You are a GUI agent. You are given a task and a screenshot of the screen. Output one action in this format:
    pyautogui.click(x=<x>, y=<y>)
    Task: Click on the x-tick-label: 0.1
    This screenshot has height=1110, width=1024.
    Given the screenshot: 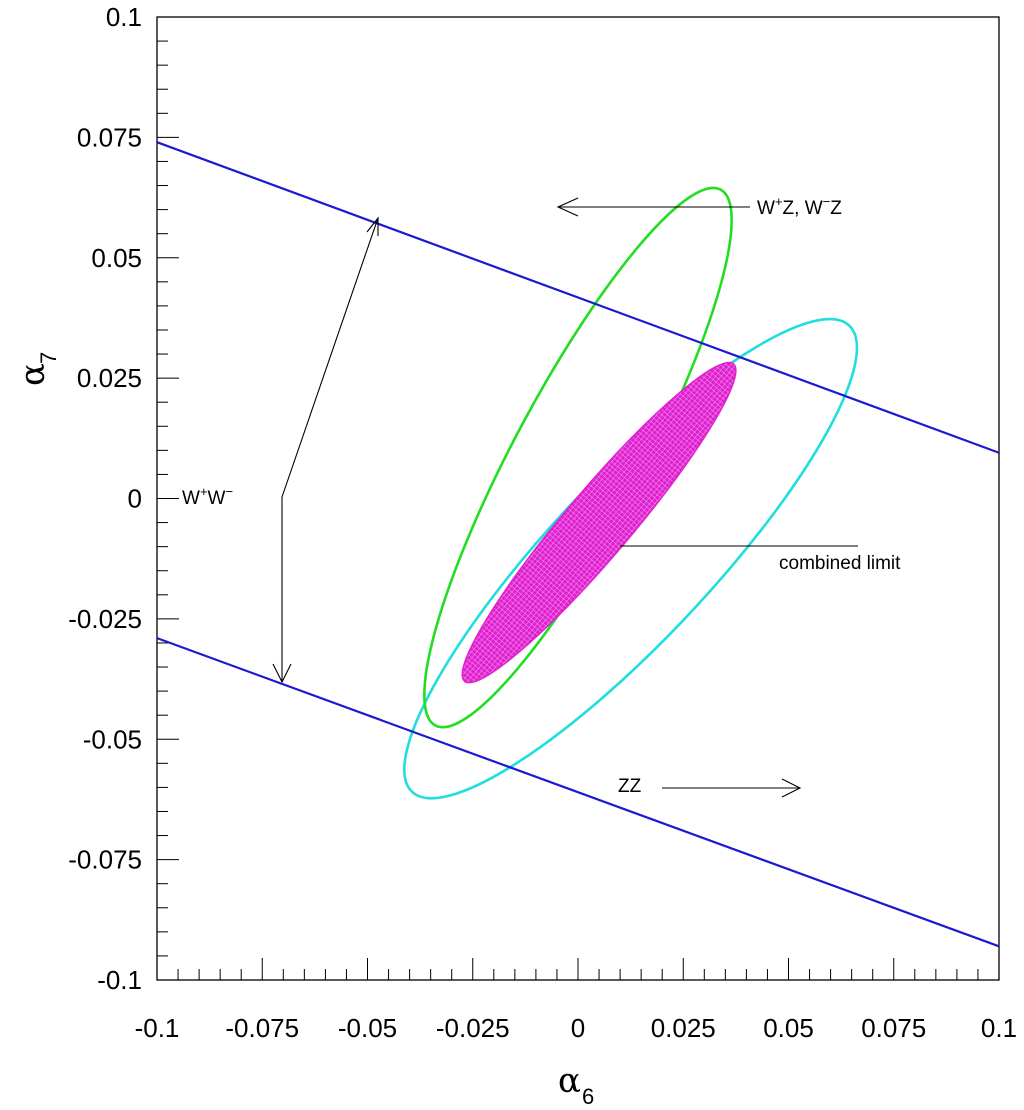 What is the action you would take?
    pyautogui.click(x=999, y=1028)
    